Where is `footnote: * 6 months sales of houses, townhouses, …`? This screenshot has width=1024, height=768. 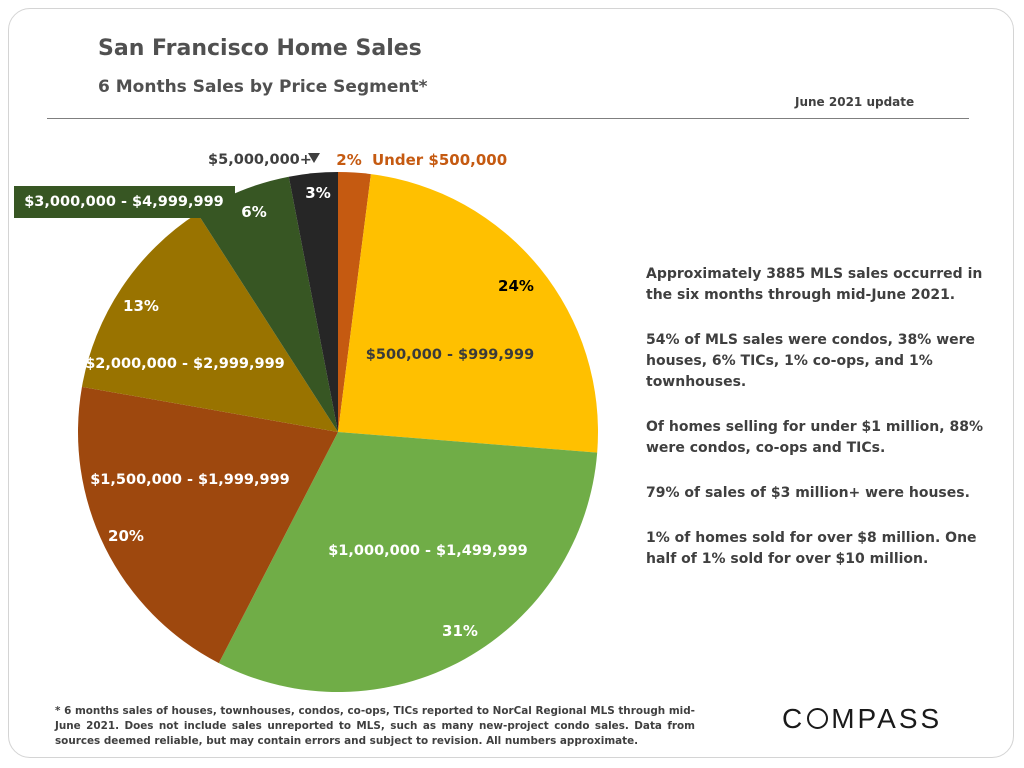
footnote: * 6 months sales of houses, townhouses, … is located at coordinates (375, 726).